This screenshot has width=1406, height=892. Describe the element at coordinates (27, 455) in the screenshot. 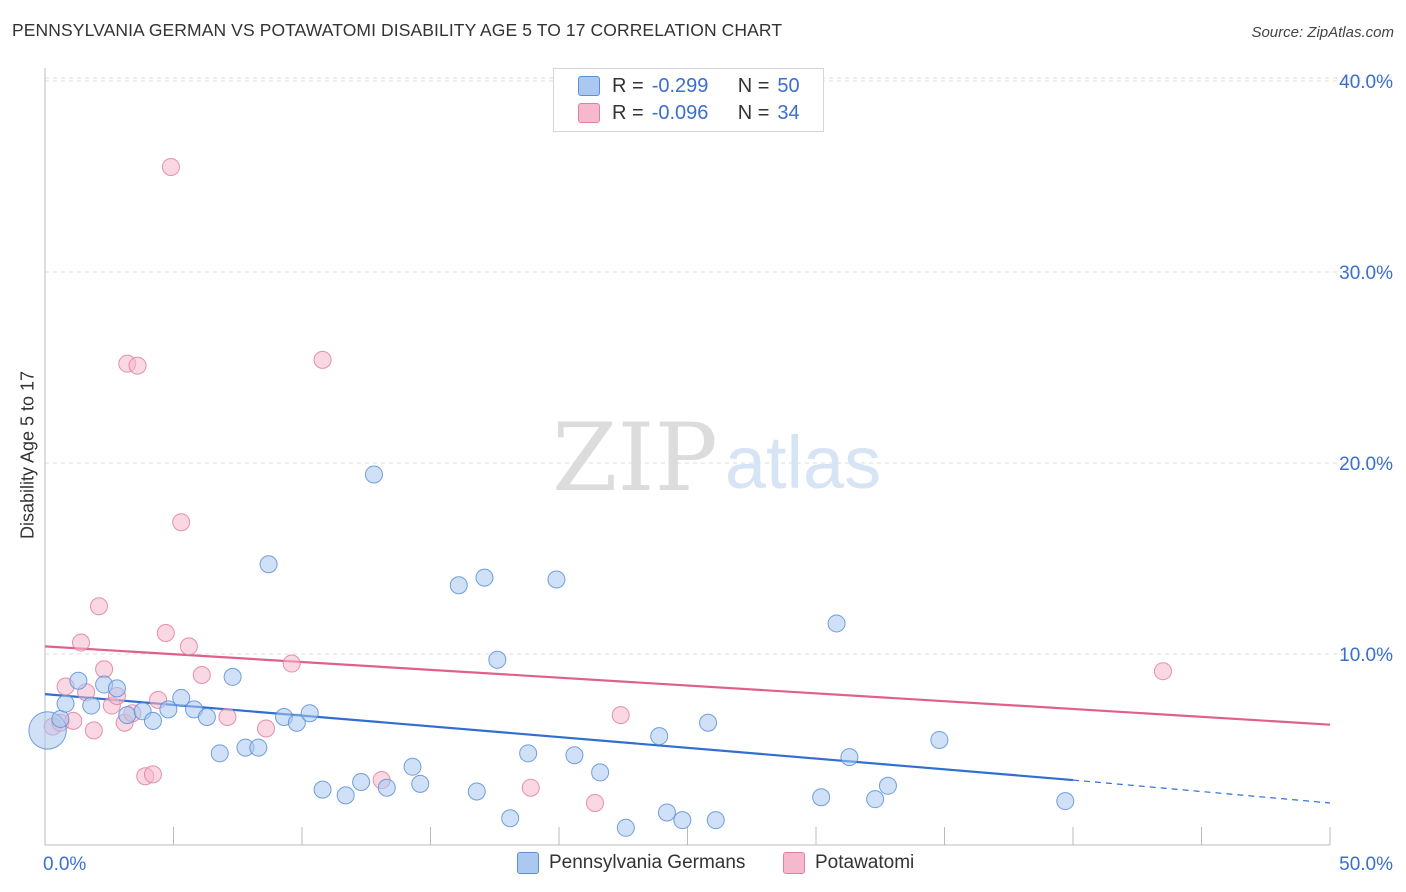

I see `y-axis-label: Disability Age 5 to 17` at that location.